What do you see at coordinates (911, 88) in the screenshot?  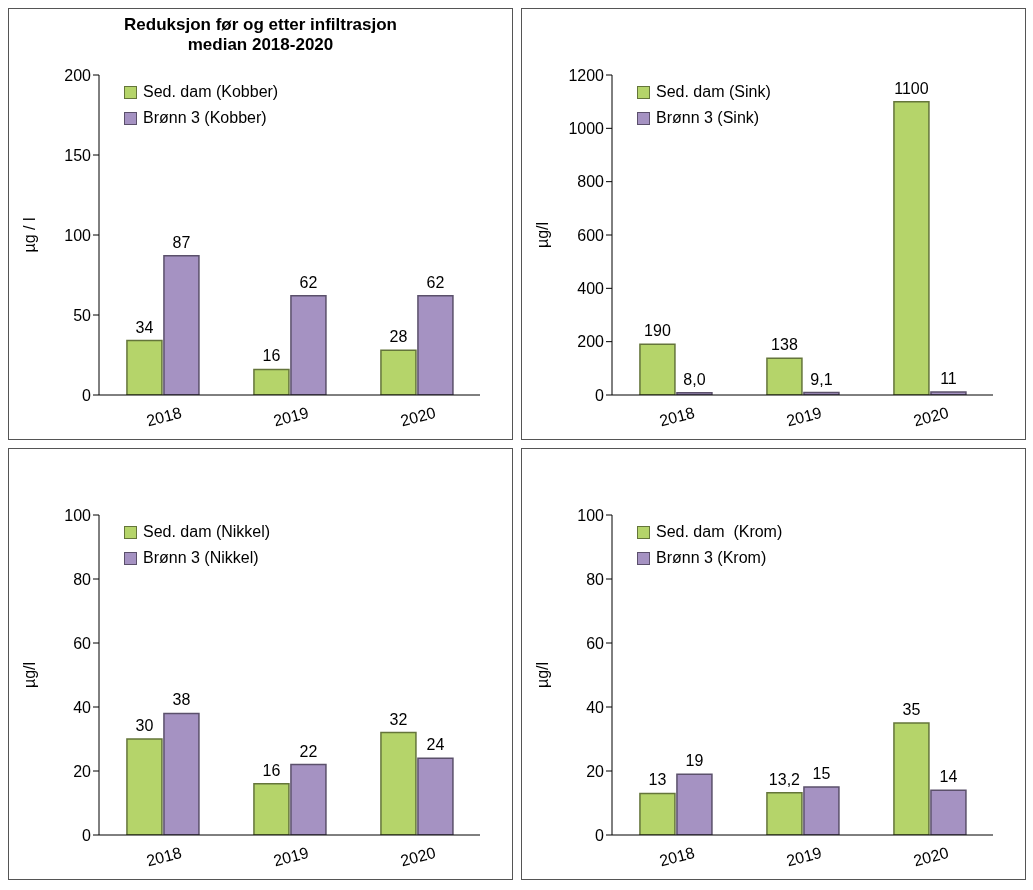 I see `data-label: 1100` at bounding box center [911, 88].